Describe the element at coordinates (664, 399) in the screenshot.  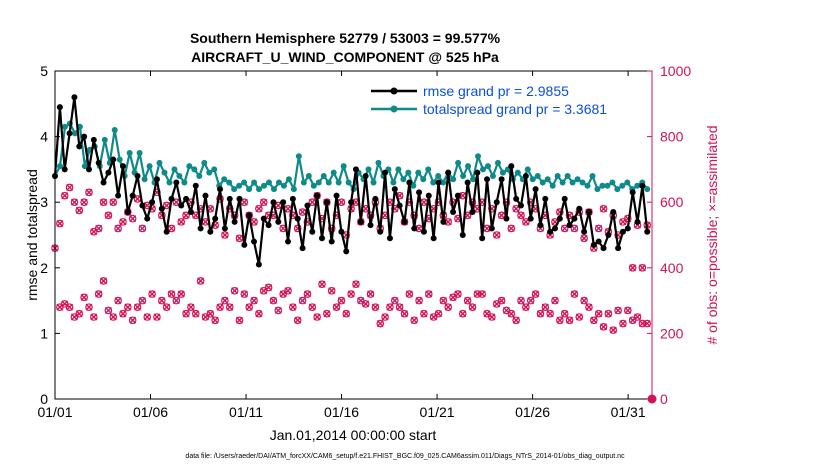
I see `y-right-tick-label: 0` at that location.